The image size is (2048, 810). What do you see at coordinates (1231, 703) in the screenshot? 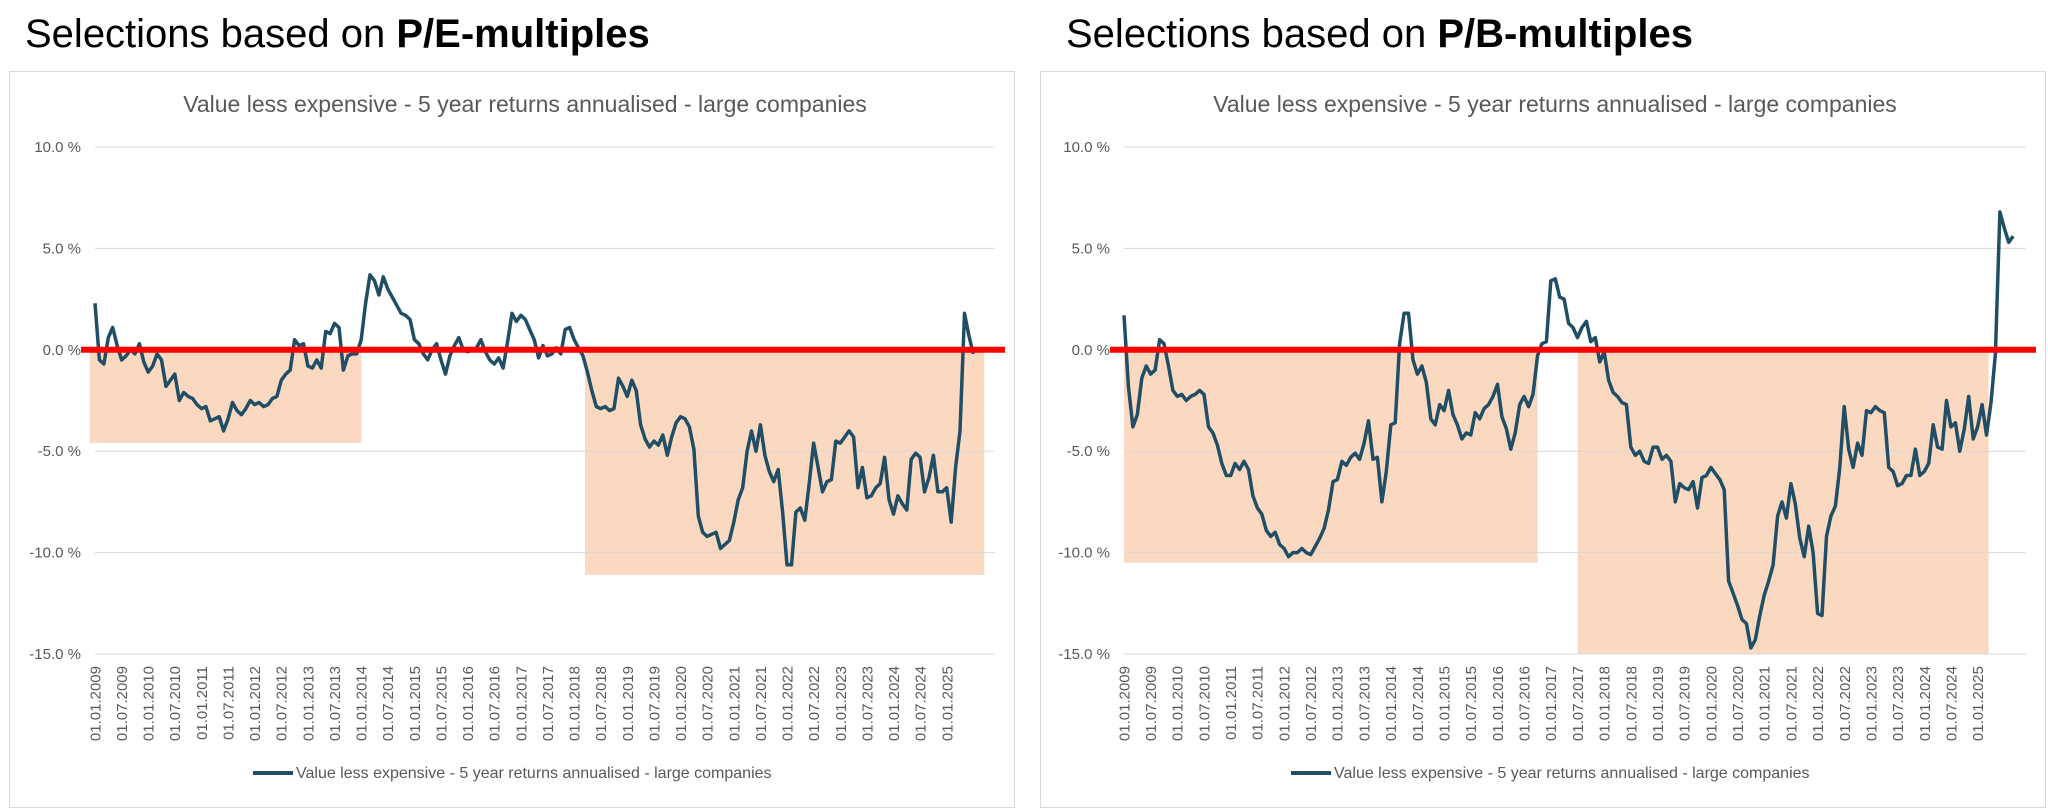
I see `pb-x-tick-label: 01.01.2011` at bounding box center [1231, 703].